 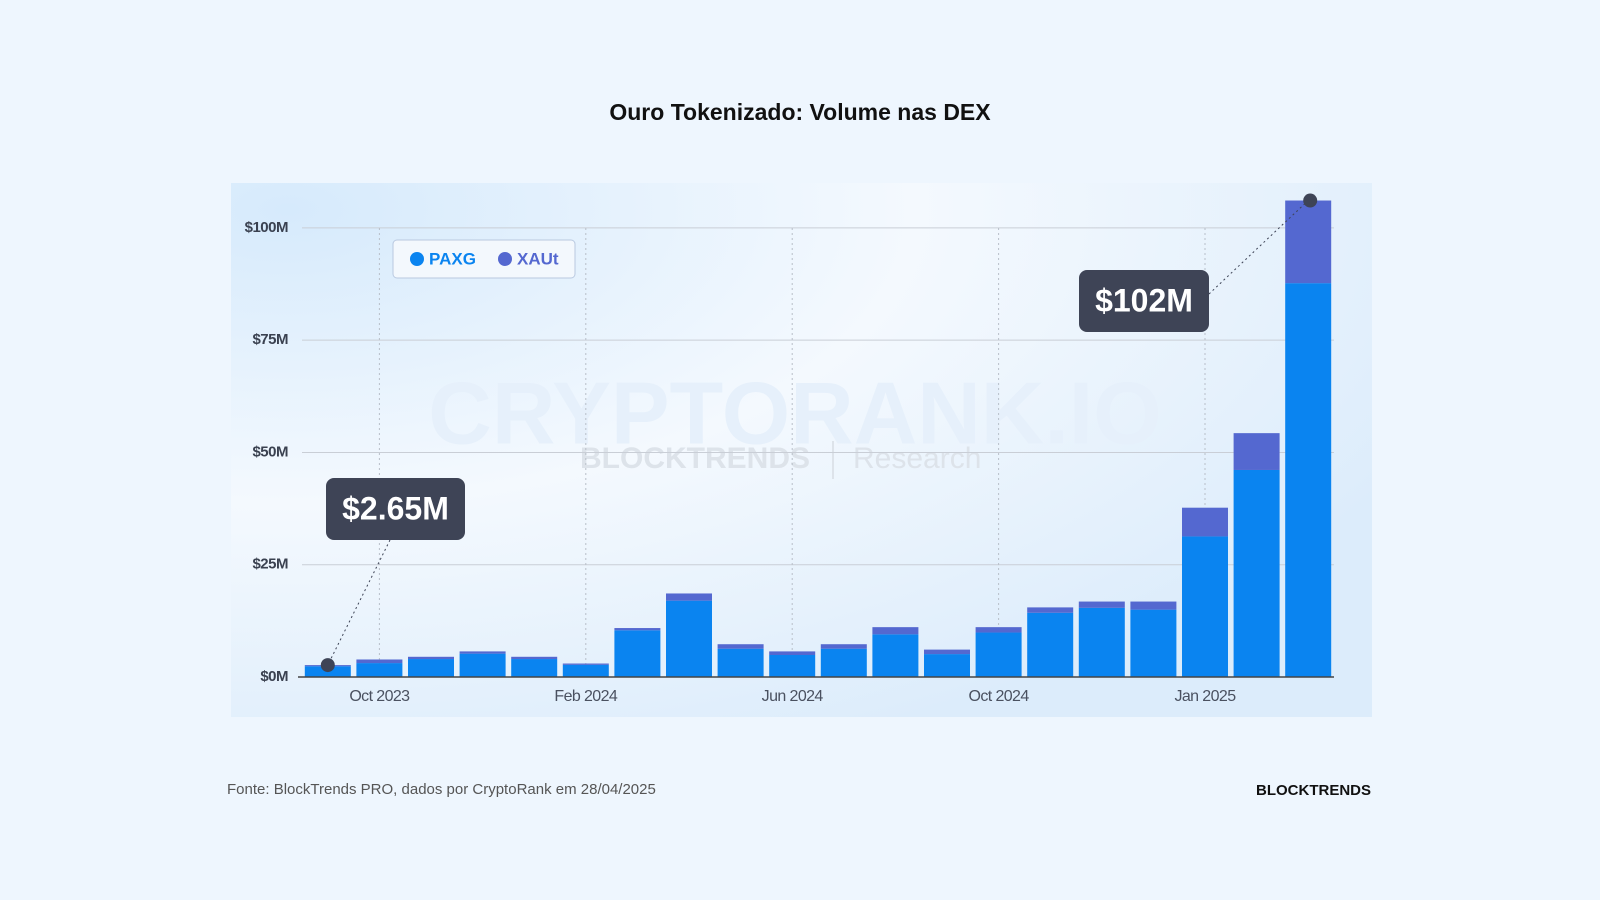 What do you see at coordinates (917, 458) in the screenshot?
I see `watermark: Research` at bounding box center [917, 458].